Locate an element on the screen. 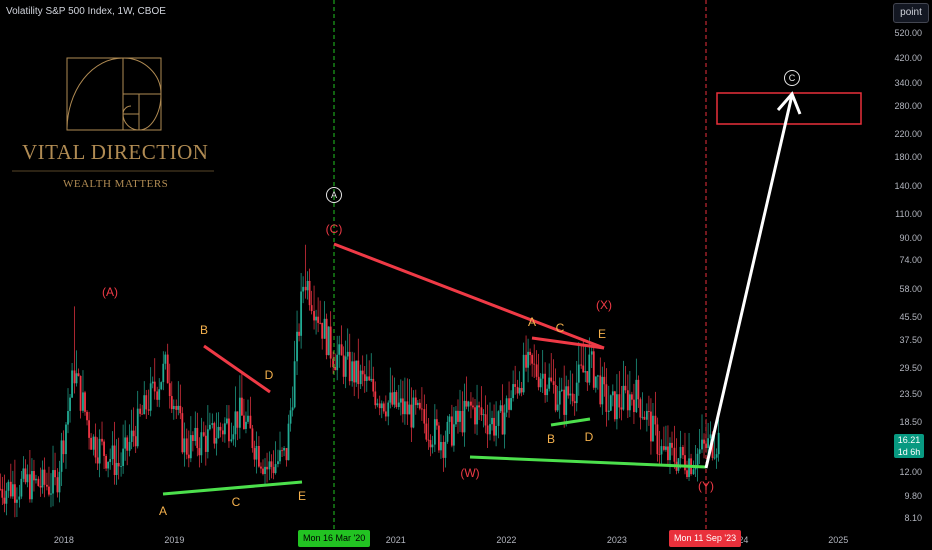 This screenshot has height=550, width=932. x-tick-label: 2018 is located at coordinates (63, 540).